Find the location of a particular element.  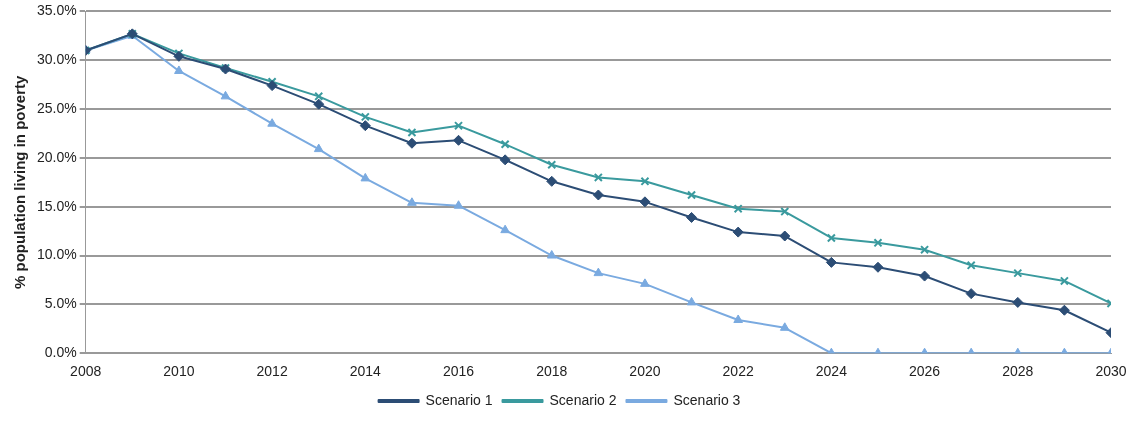

x-tick-label: 2028 is located at coordinates (1018, 371).